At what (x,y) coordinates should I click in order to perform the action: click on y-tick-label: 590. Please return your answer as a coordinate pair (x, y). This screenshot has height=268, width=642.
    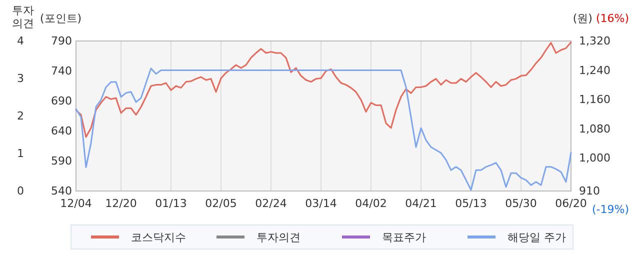
    Looking at the image, I should click on (61, 161).